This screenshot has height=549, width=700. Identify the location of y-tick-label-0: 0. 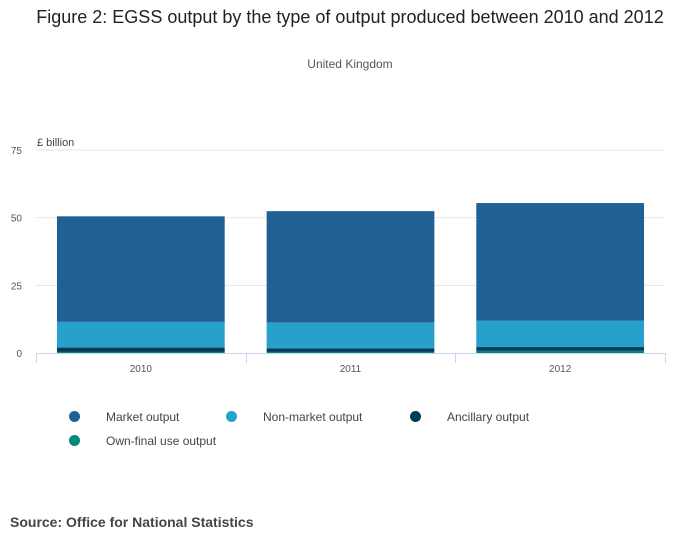
(19, 354).